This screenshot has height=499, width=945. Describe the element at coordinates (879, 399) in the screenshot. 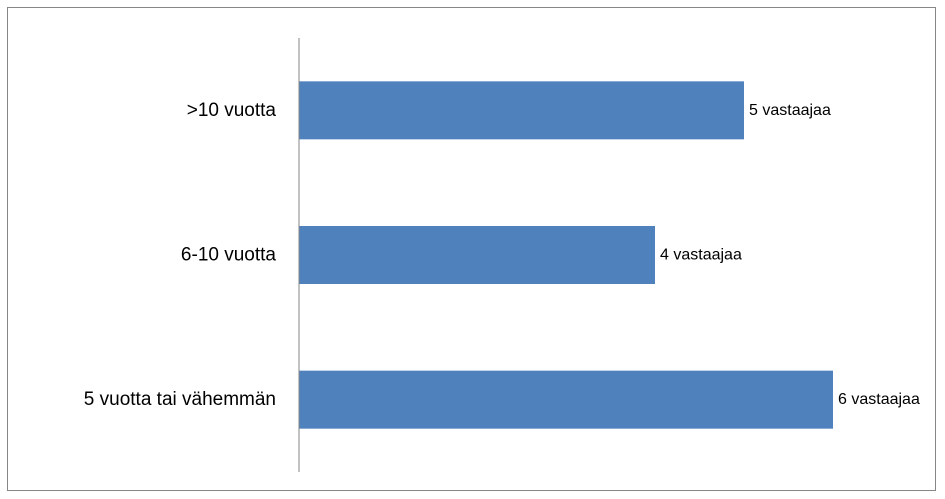

I see `data-label-2: 6 vastaajaa` at that location.